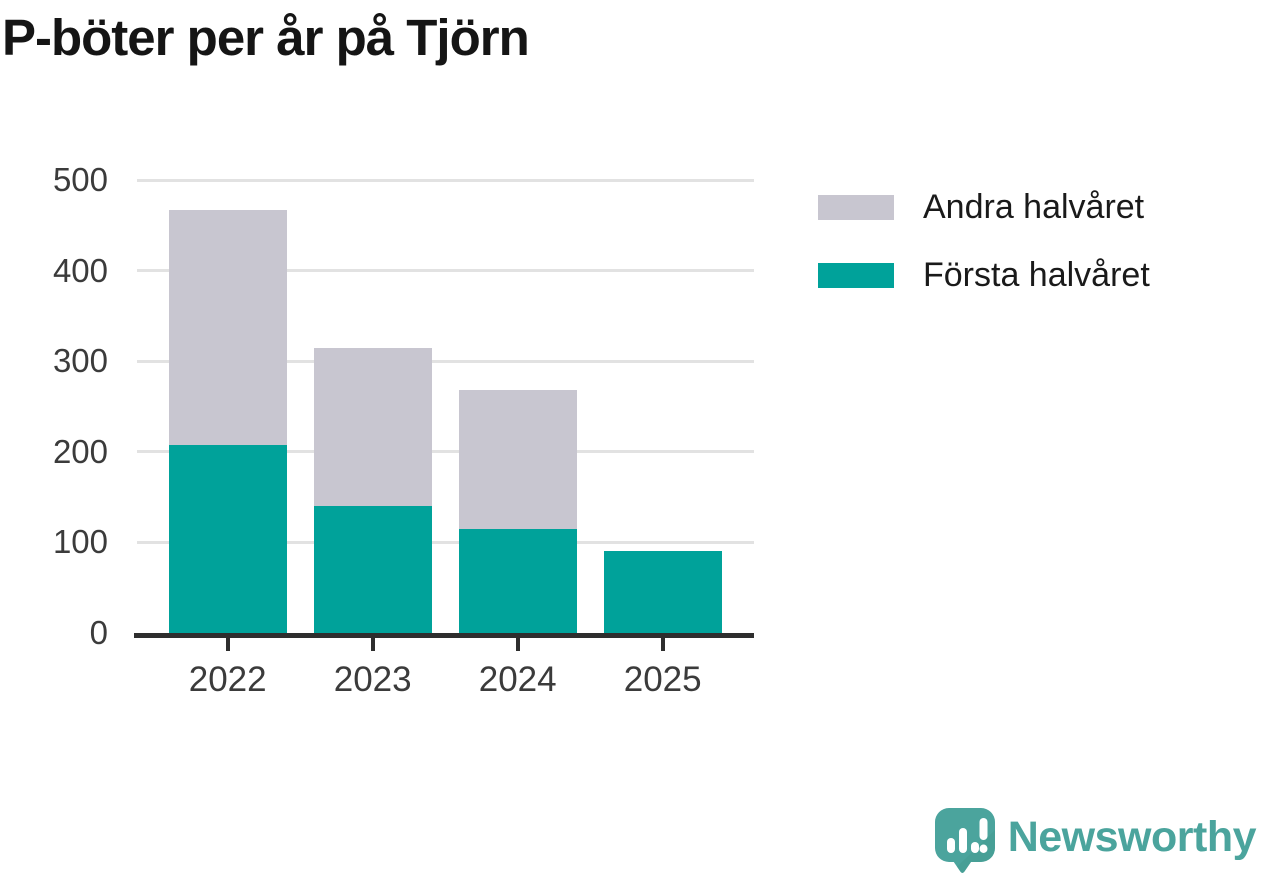  I want to click on bar-2025-forsta-halvaret, so click(662, 592).